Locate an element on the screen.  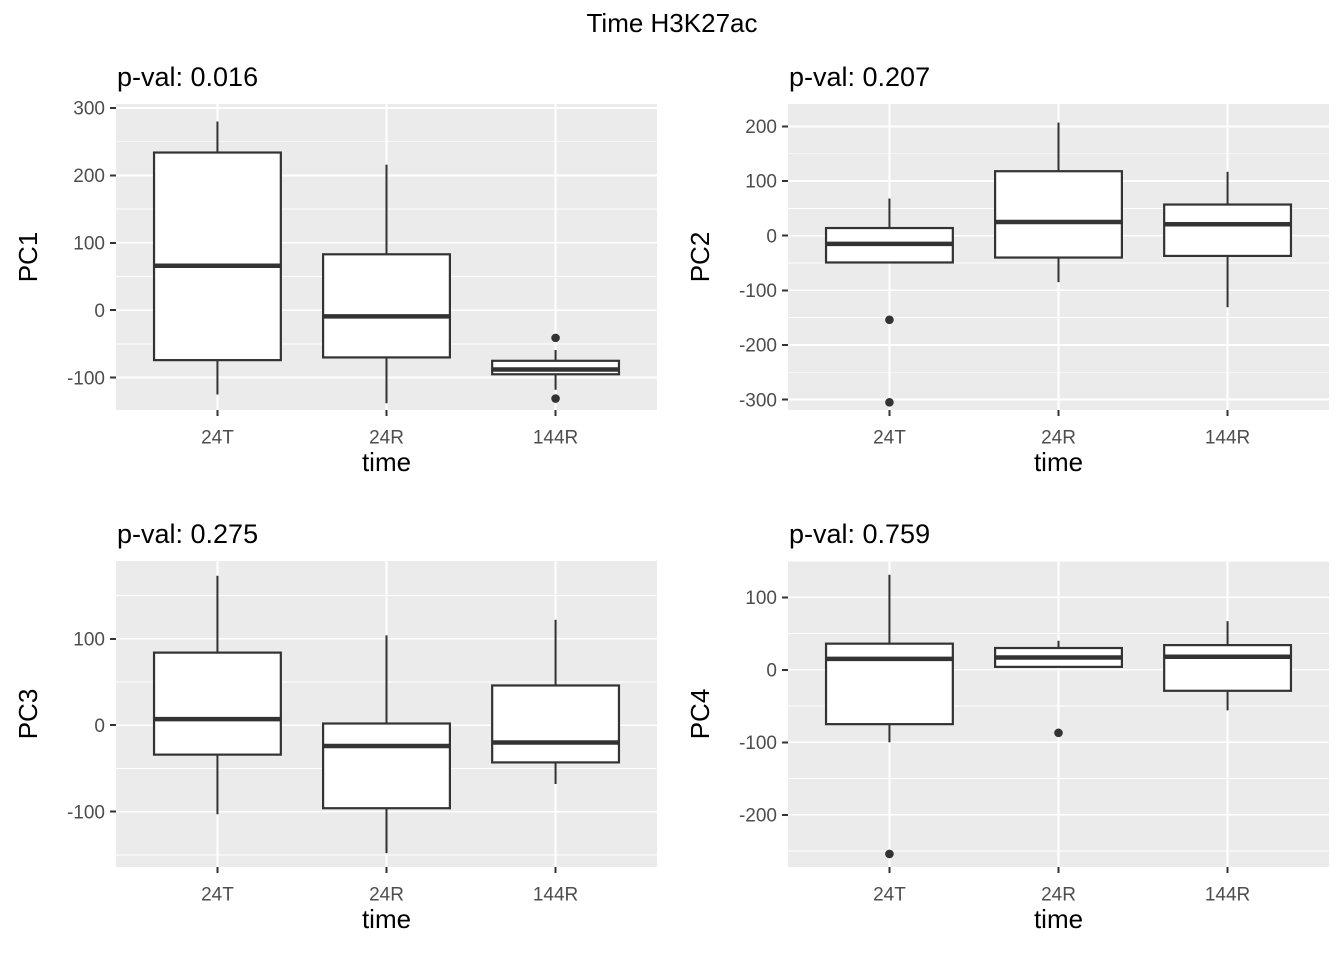
y-axis-title: PC1 is located at coordinates (28, 257).